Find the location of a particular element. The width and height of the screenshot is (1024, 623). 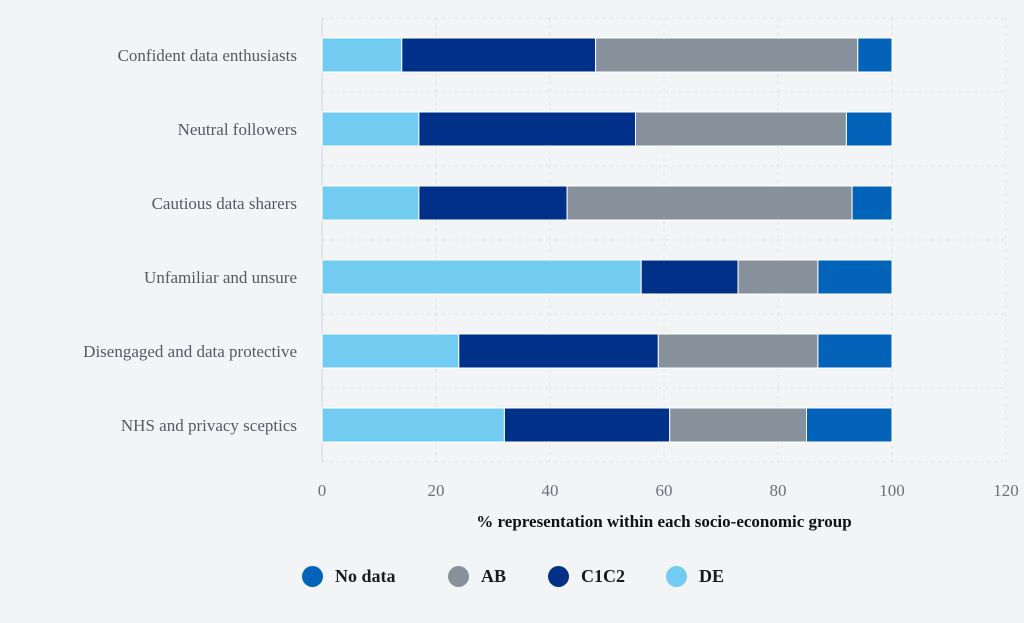

category-label: Neutral followers is located at coordinates (237, 129).